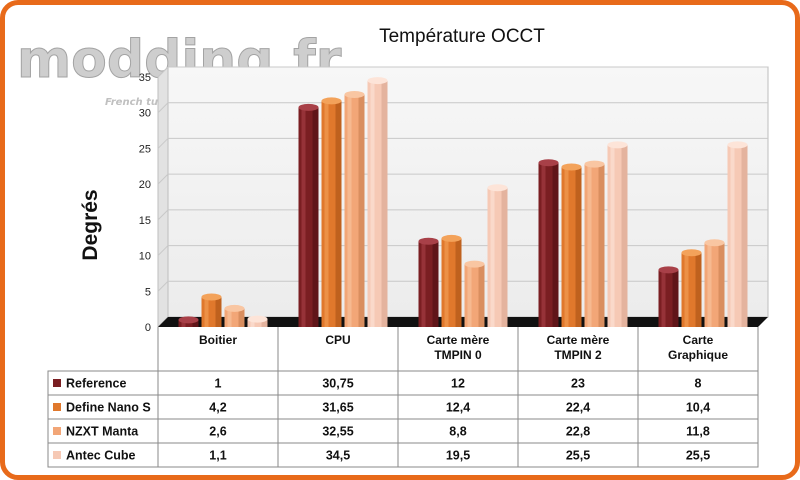 The height and width of the screenshot is (480, 800). What do you see at coordinates (337, 408) in the screenshot?
I see `data-label: 31,65` at bounding box center [337, 408].